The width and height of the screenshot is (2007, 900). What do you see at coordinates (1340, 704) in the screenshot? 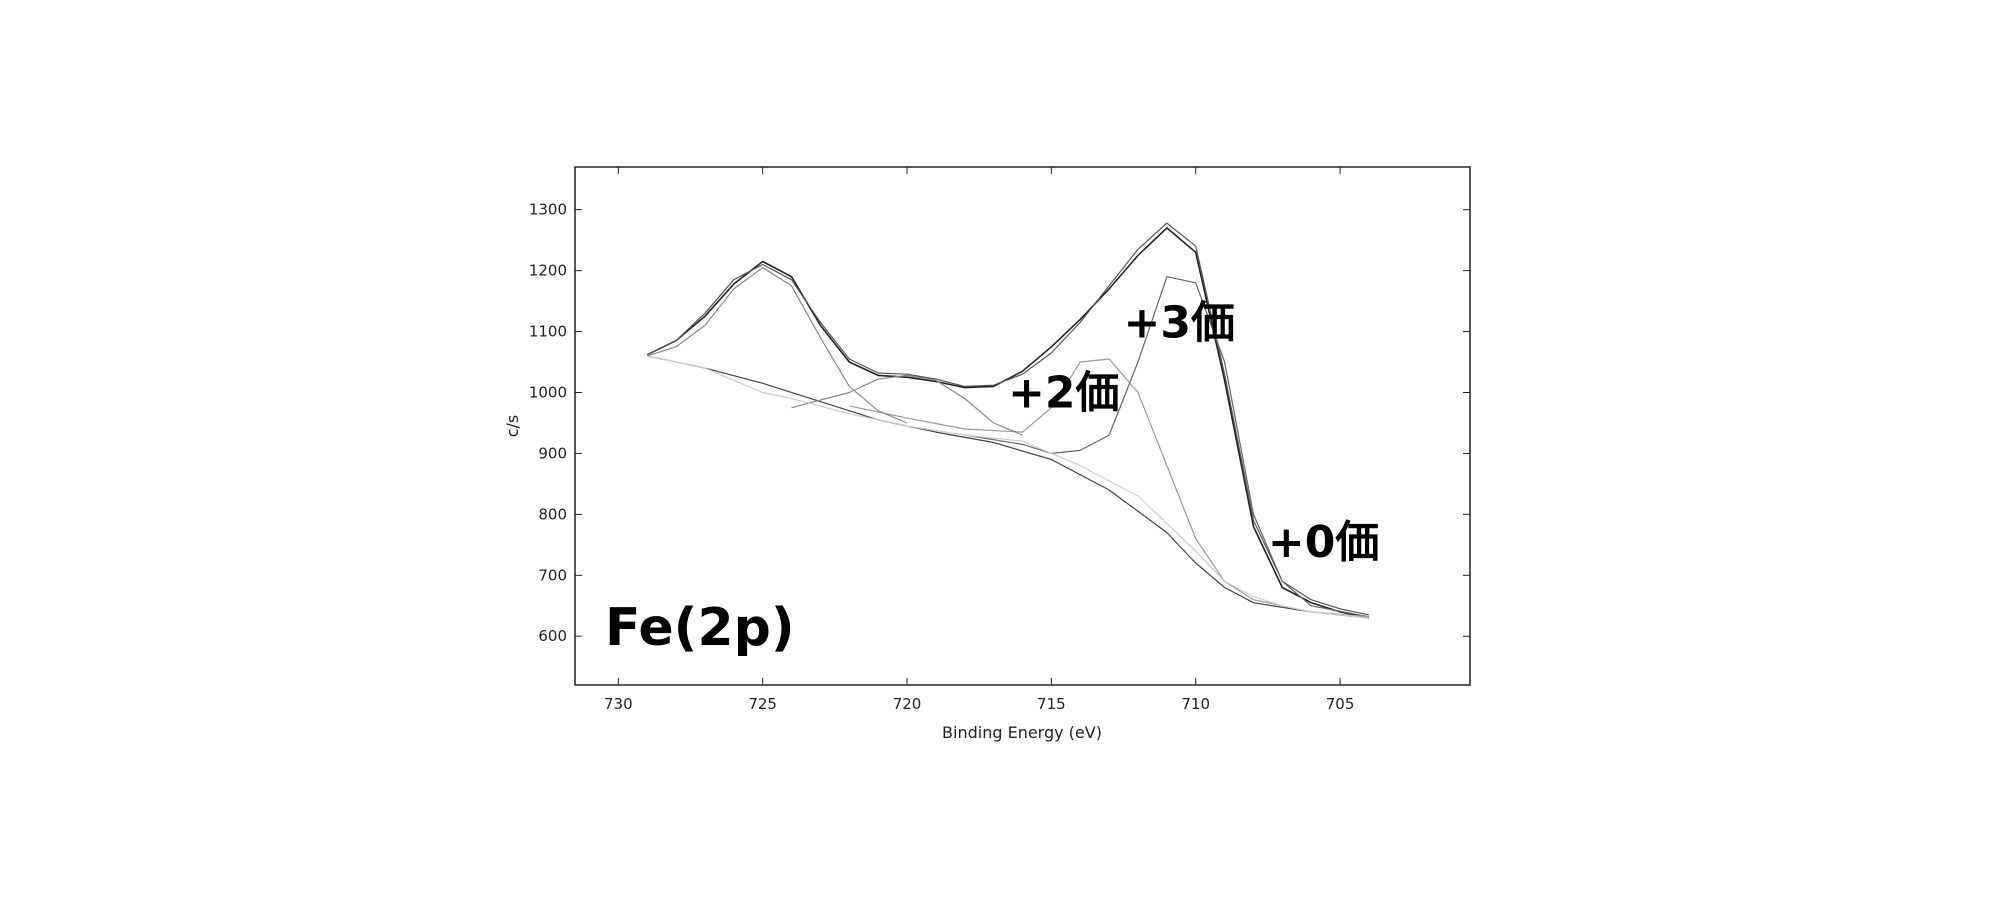
I see `x-tick-label: 705` at bounding box center [1340, 704].